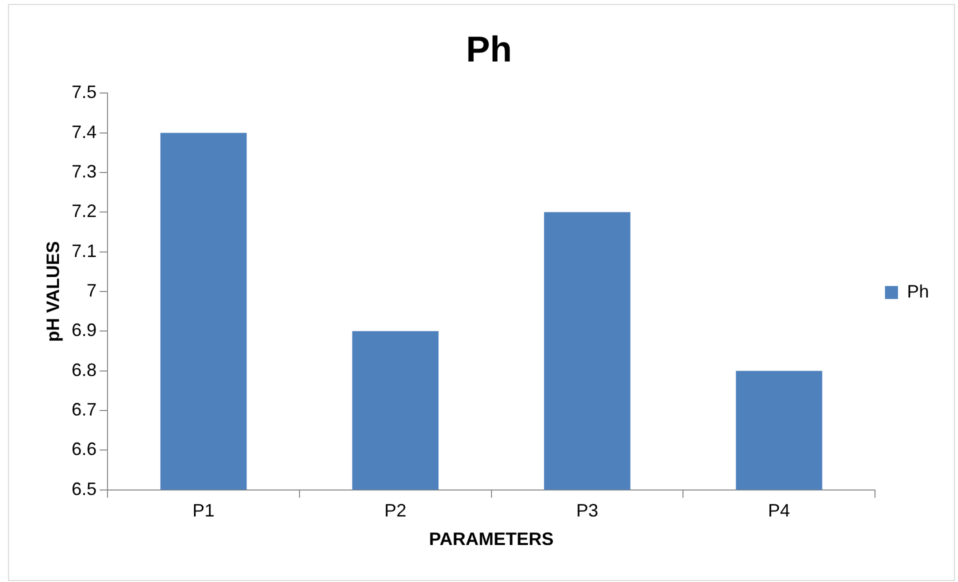 The width and height of the screenshot is (958, 582). I want to click on chart-title: Ph, so click(489, 49).